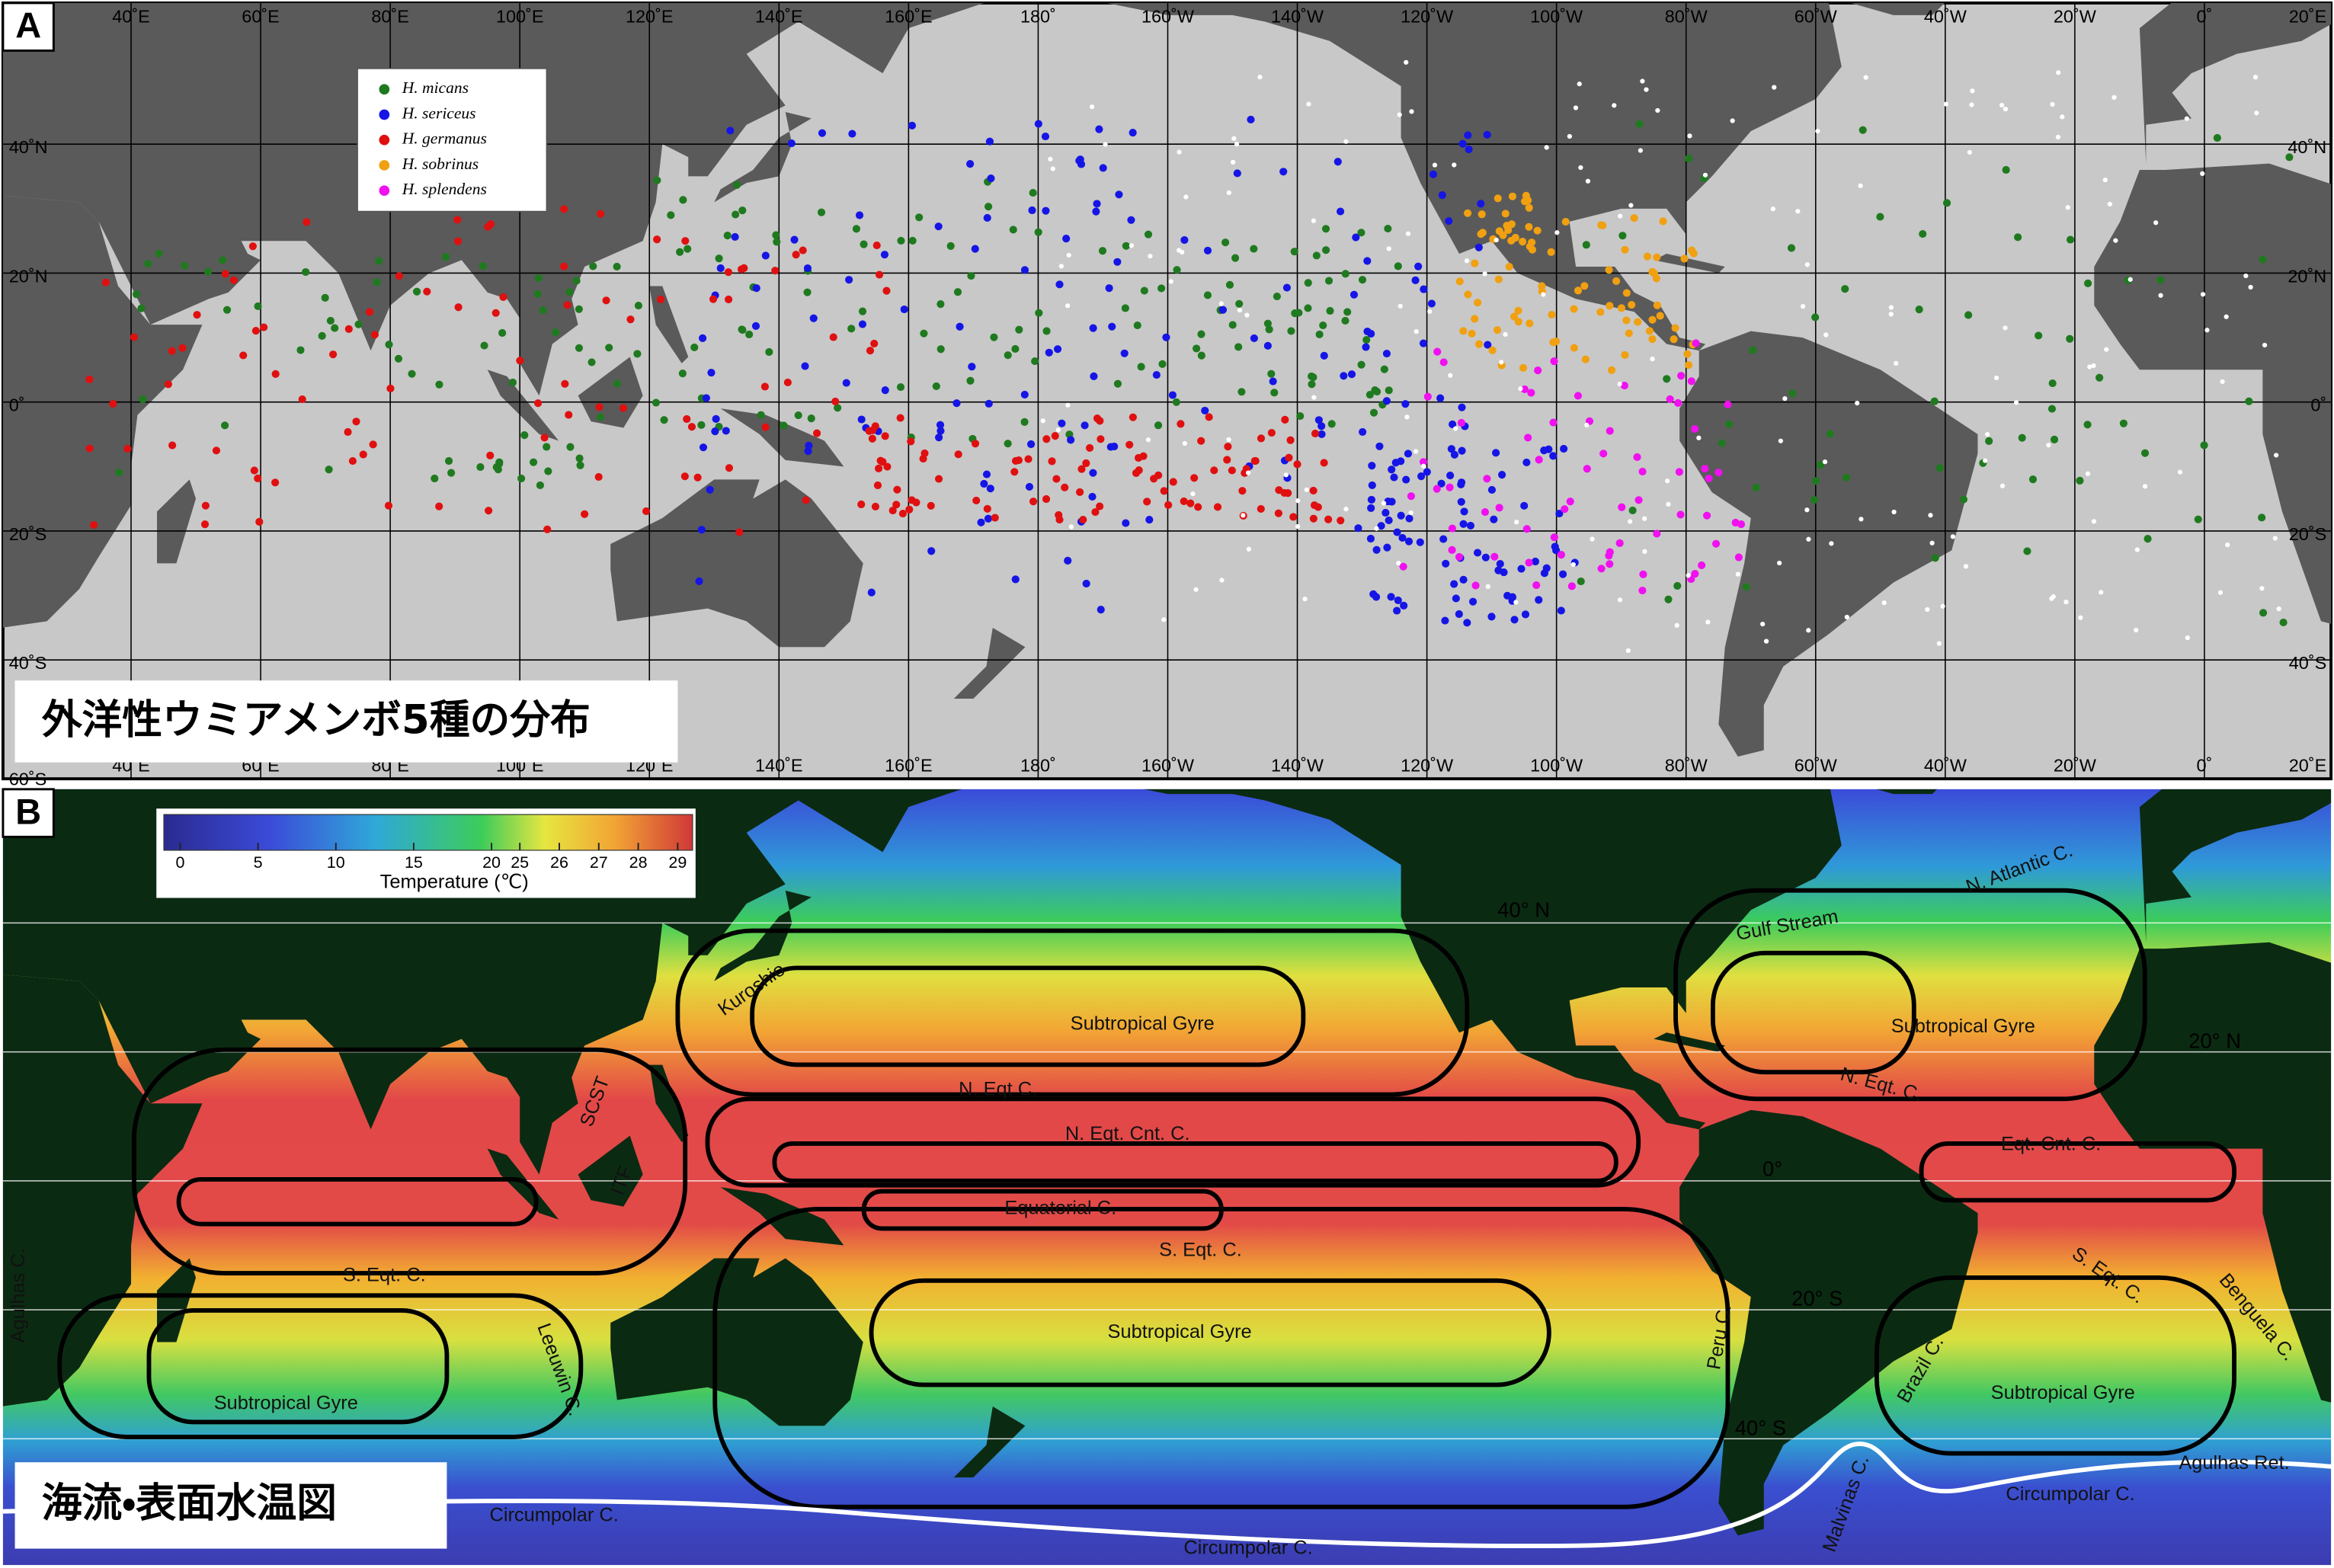  Describe the element at coordinates (909, 17) in the screenshot. I see `longitude-label: 160˚E` at that location.